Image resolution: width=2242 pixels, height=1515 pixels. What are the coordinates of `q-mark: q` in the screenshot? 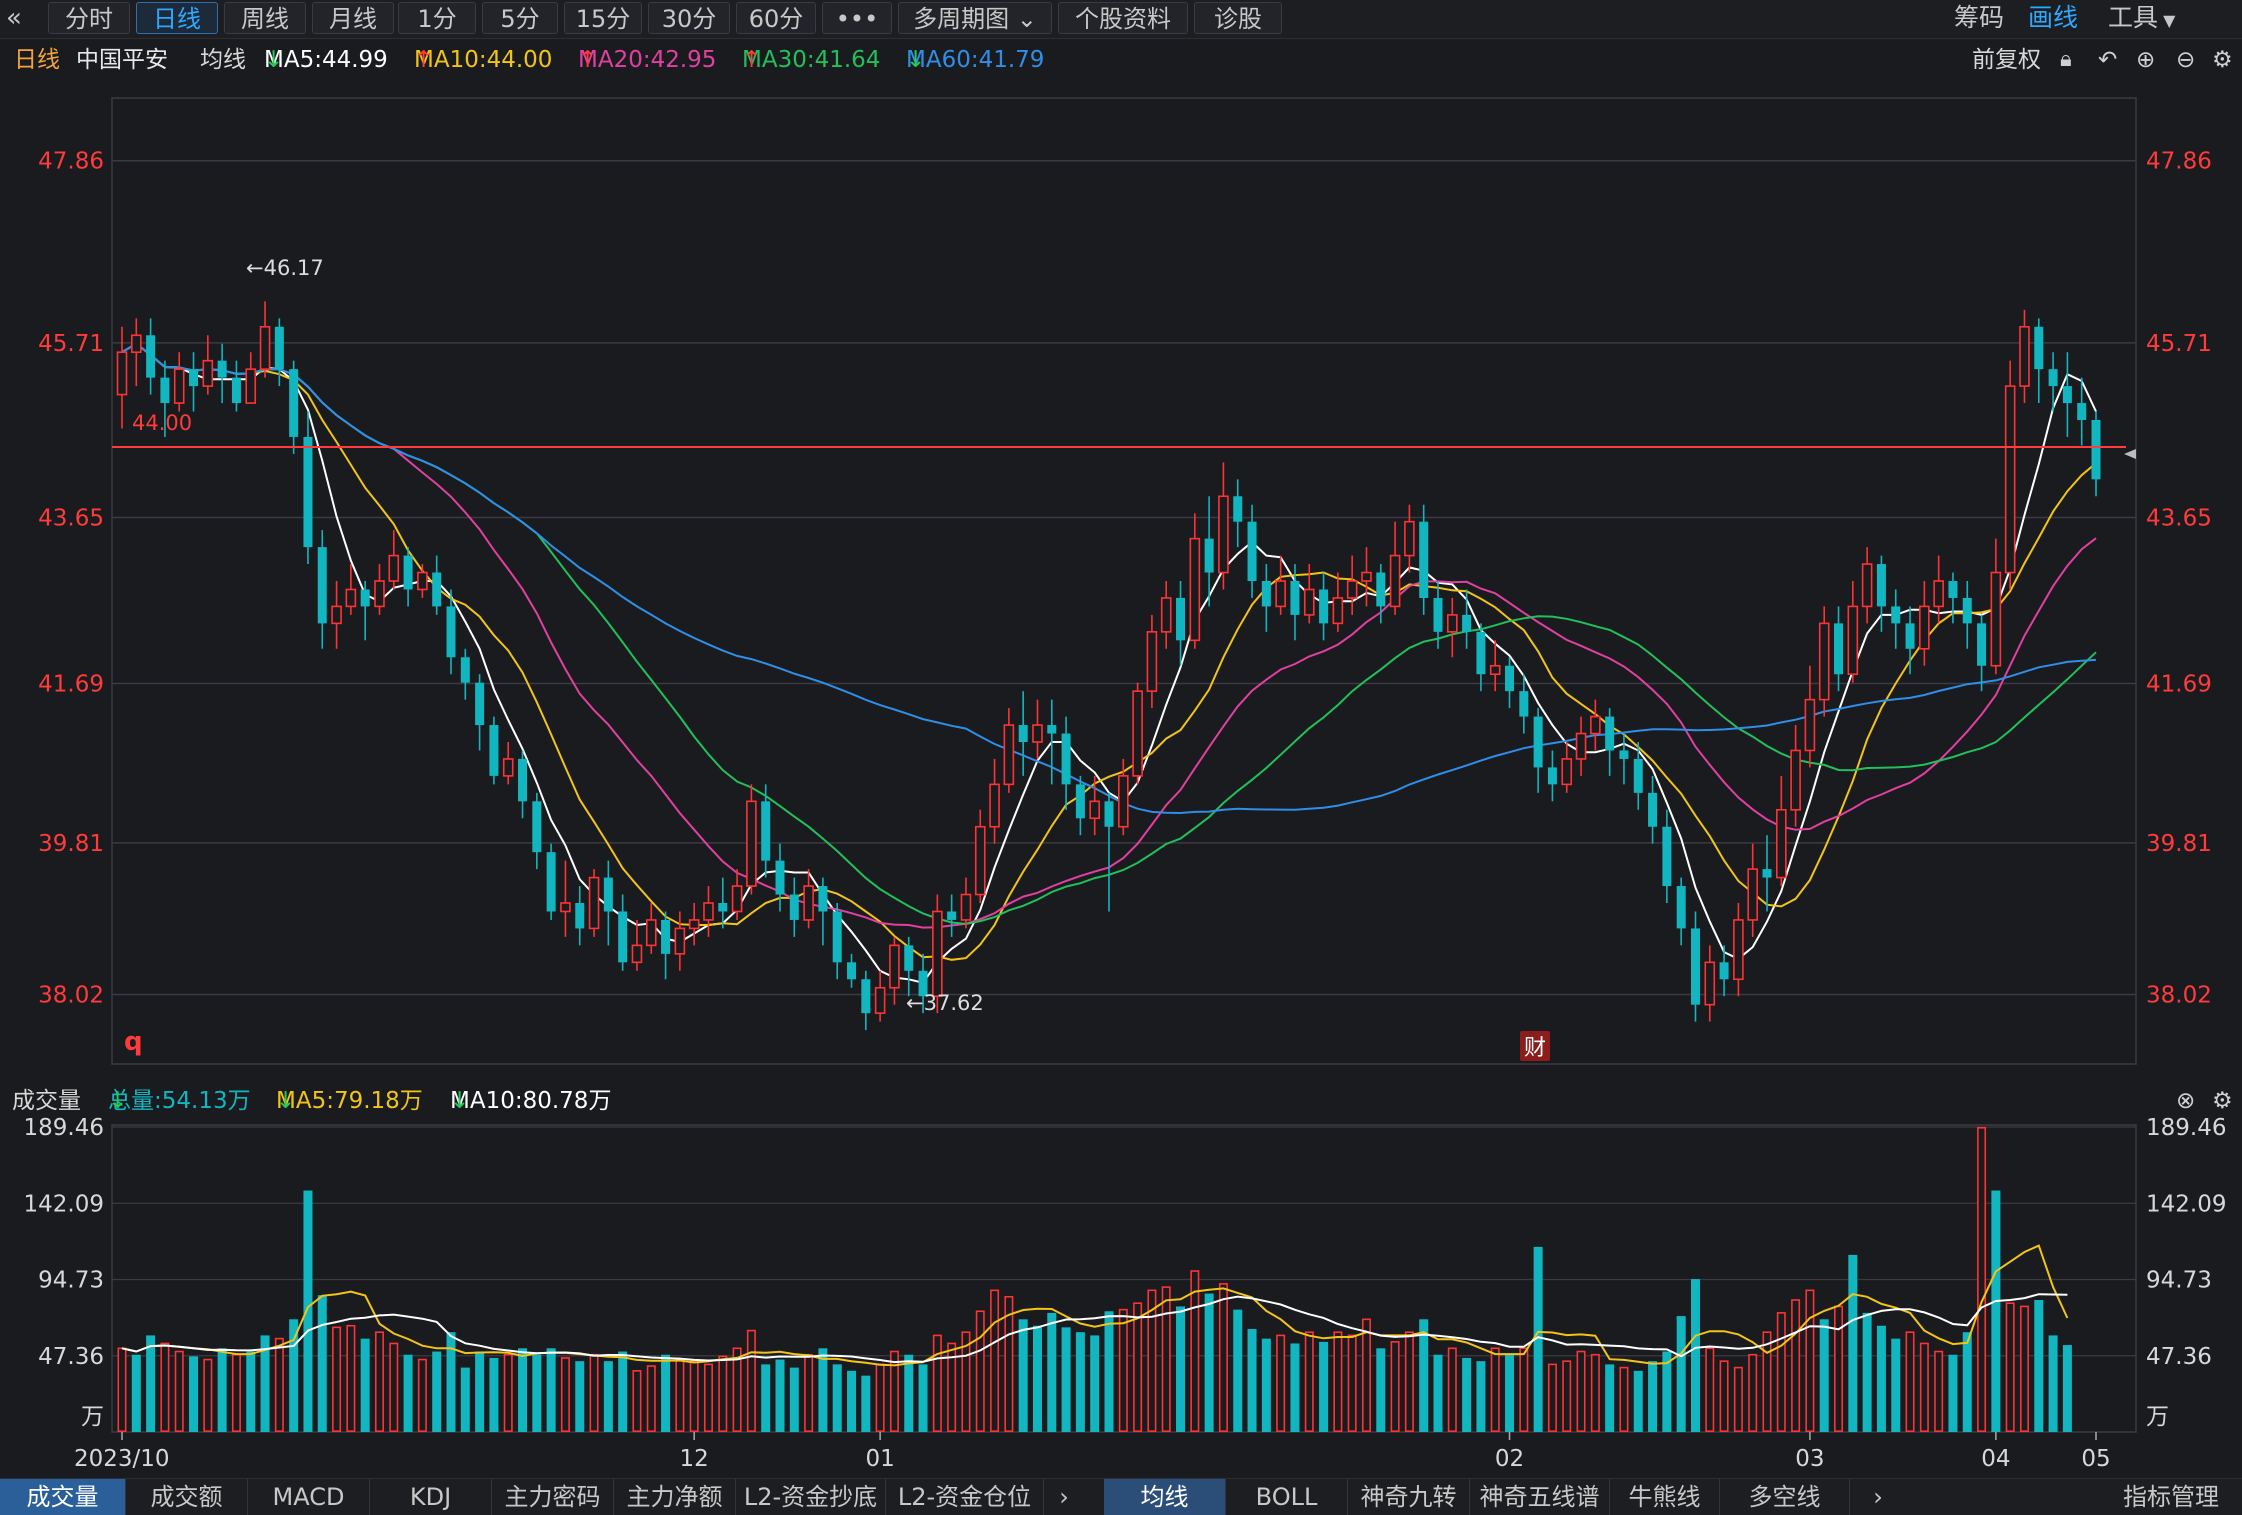 It's located at (133, 1042).